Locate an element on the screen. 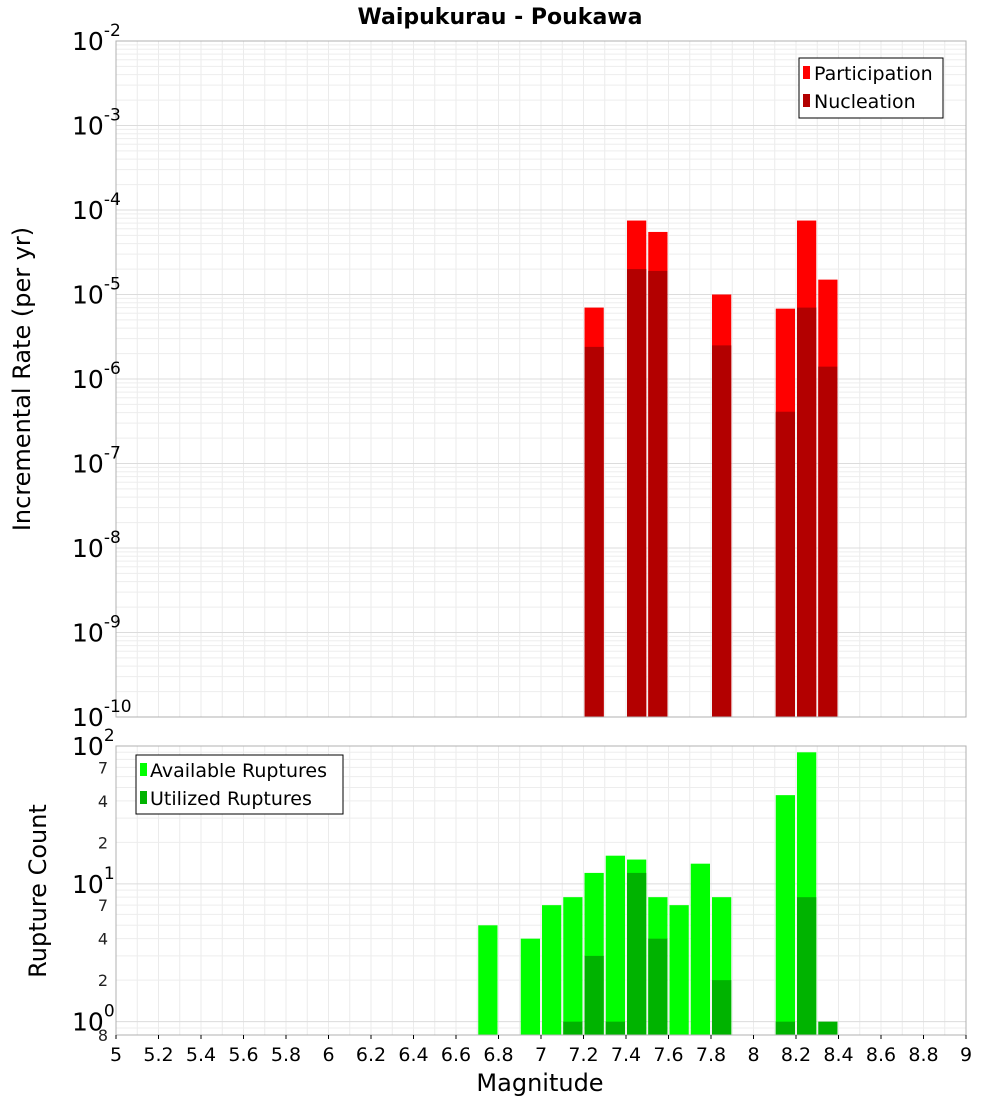  x-tick-label: 6.8 is located at coordinates (498, 1055).